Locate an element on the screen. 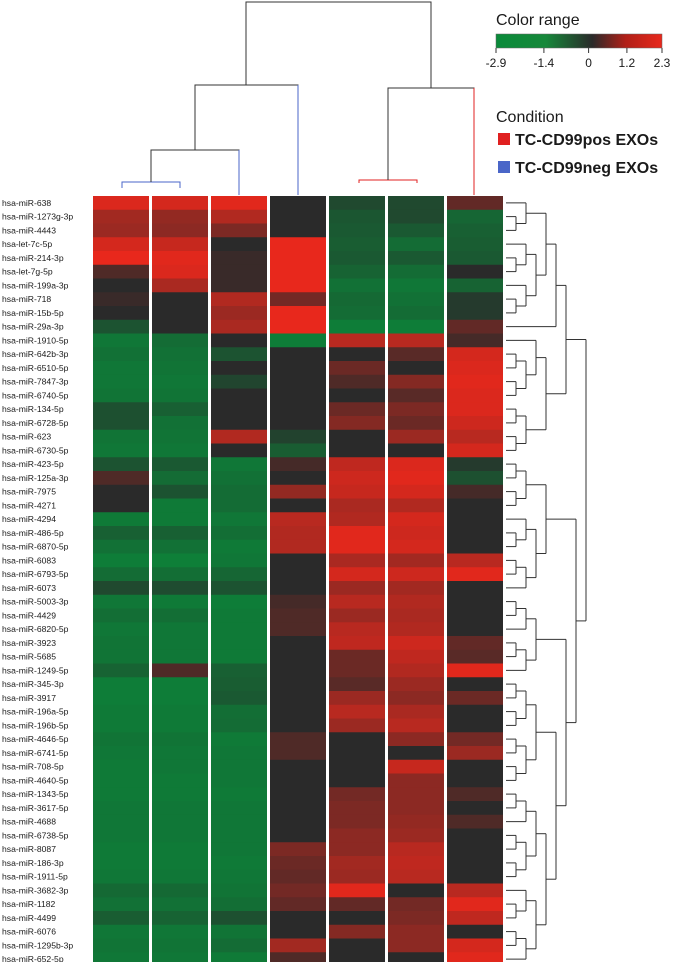  row-label: hsa-miR-125a-3p is located at coordinates (35, 478).